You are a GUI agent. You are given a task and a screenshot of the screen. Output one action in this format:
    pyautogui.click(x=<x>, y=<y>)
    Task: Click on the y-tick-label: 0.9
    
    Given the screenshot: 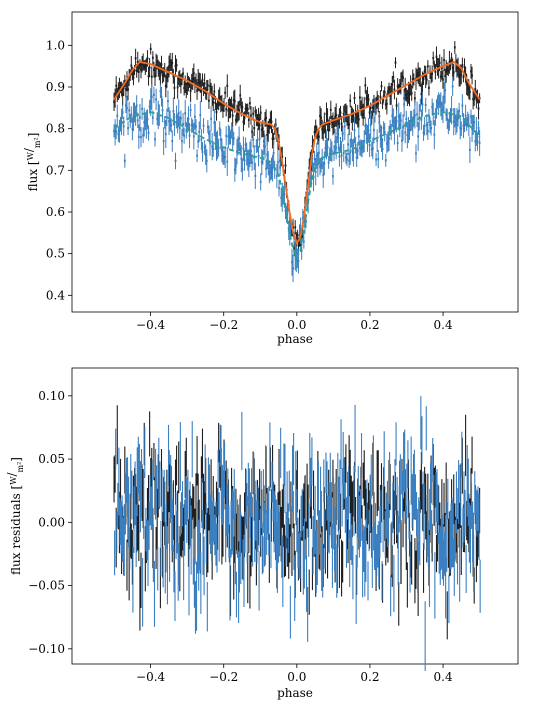 What is the action you would take?
    pyautogui.click(x=55, y=87)
    